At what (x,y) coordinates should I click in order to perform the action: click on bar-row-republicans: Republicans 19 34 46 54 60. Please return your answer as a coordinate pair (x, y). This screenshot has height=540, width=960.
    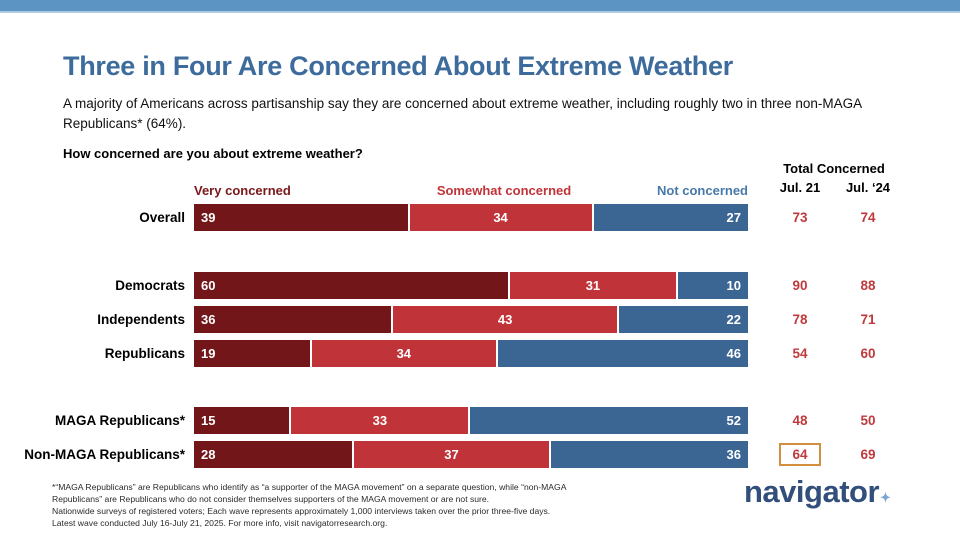
    Looking at the image, I should click on (480, 353).